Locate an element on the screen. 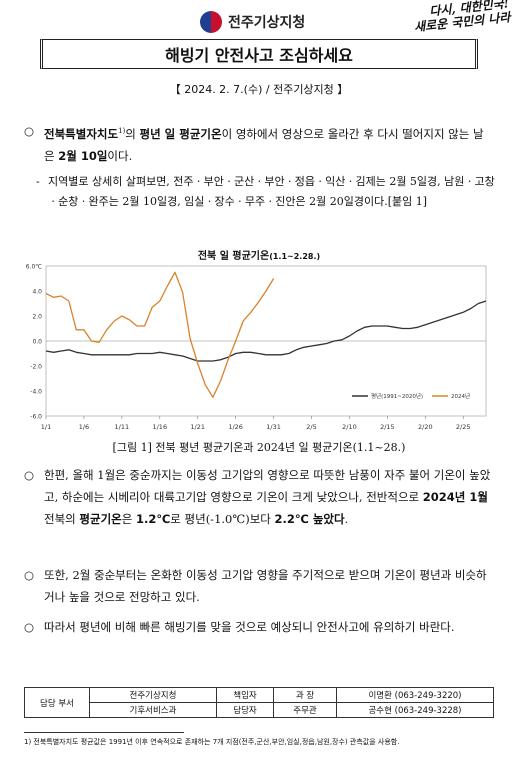 This screenshot has height=763, width=518. person-2: 공수현 (063-249-3228) is located at coordinates (415, 710).